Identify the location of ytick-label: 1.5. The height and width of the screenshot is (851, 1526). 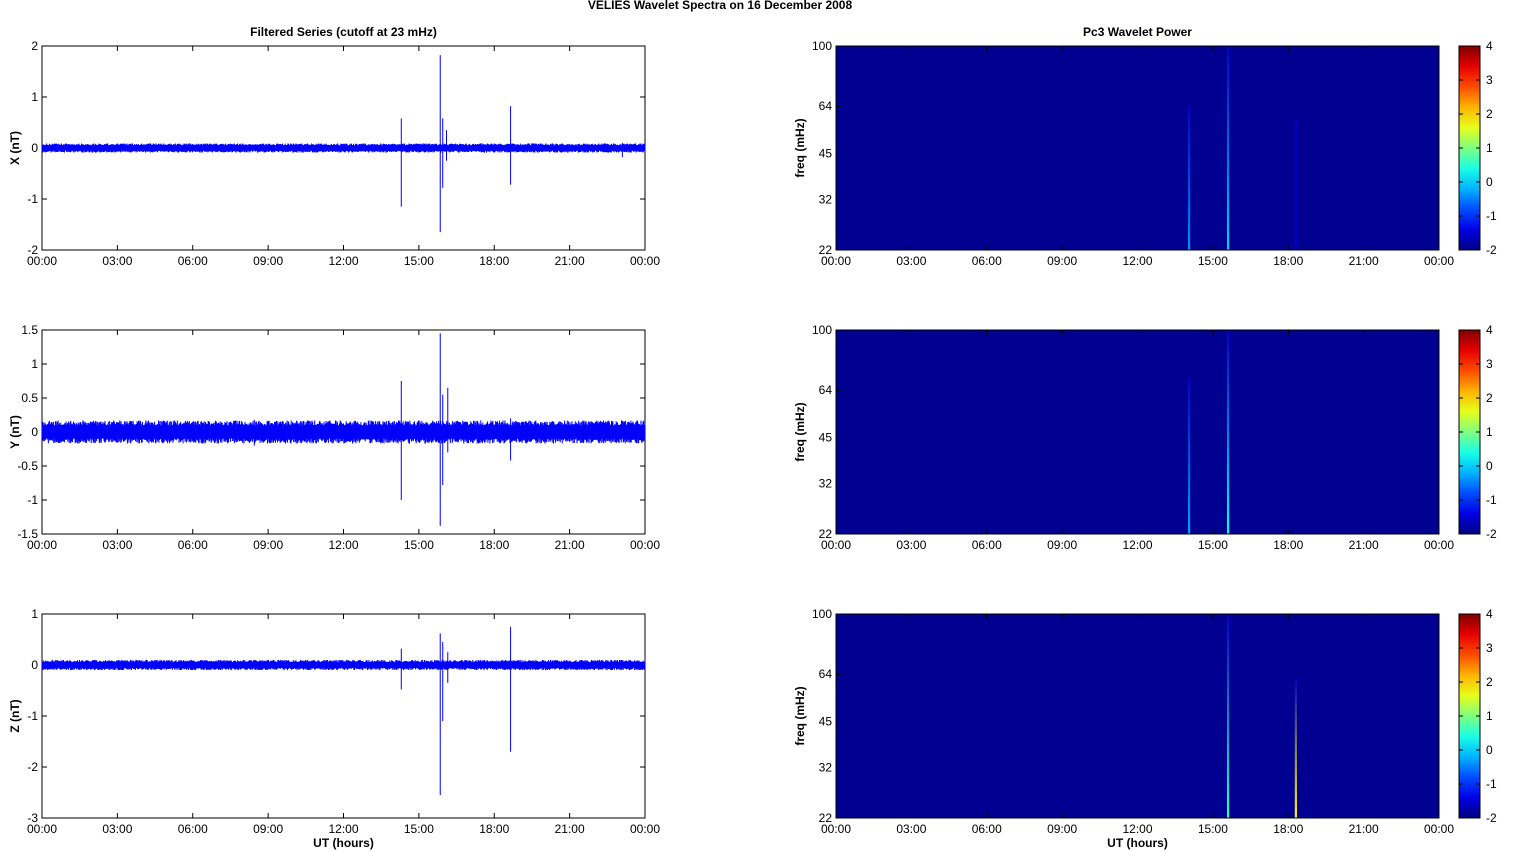
(29, 330).